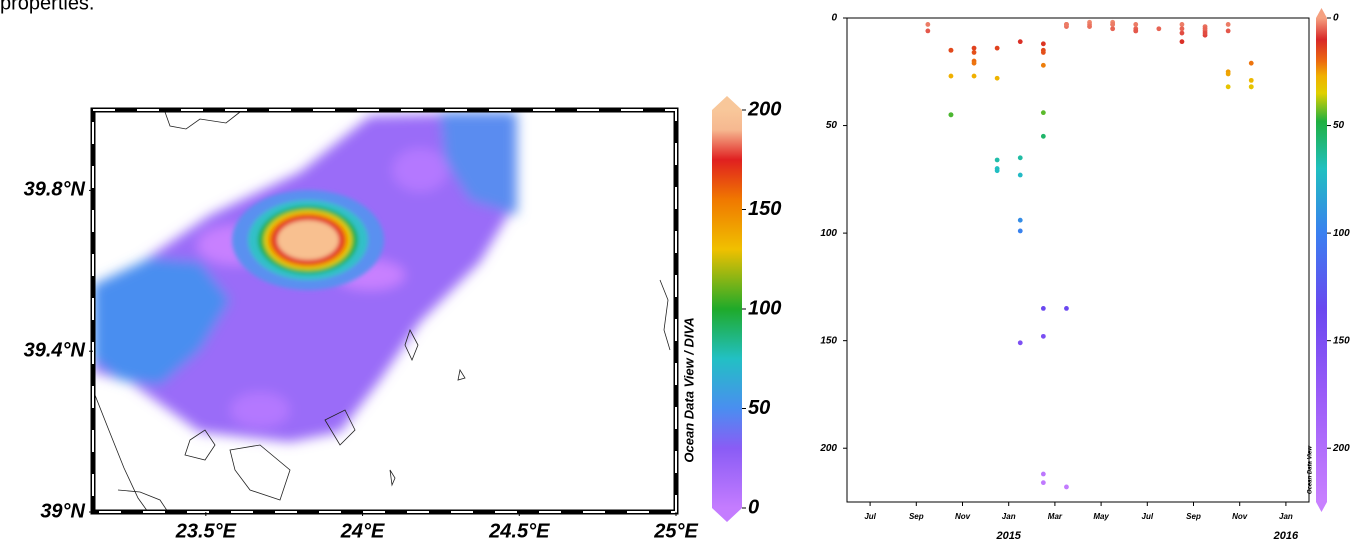 This screenshot has height=544, width=1369. What do you see at coordinates (519, 531) in the screenshot?
I see `x-tick-label: 24.5°E` at bounding box center [519, 531].